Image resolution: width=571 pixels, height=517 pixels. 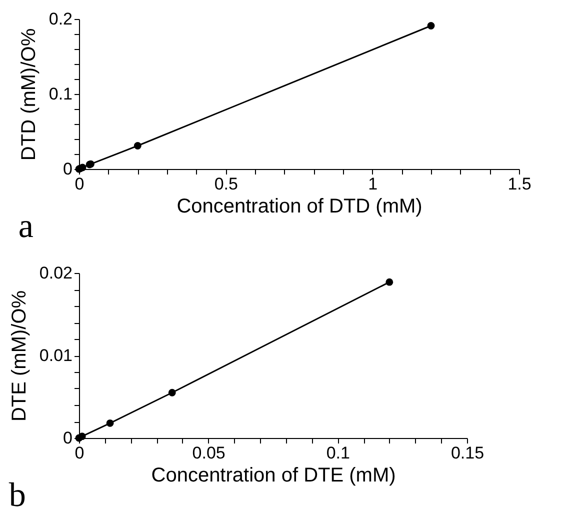 I want to click on x-tick-label: 1.5, so click(x=520, y=184).